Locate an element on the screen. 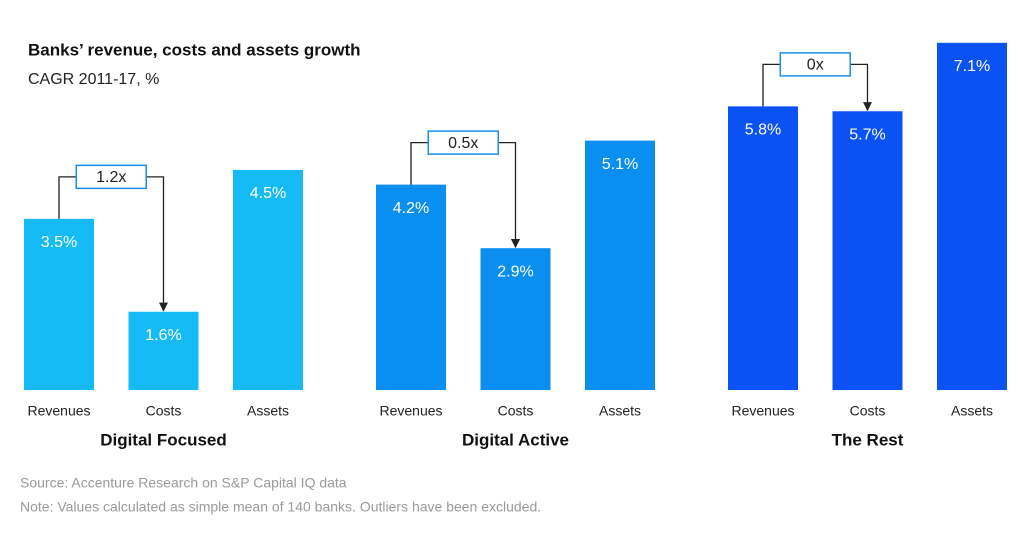 The image size is (1024, 537). value-label: 1.6% is located at coordinates (163, 335).